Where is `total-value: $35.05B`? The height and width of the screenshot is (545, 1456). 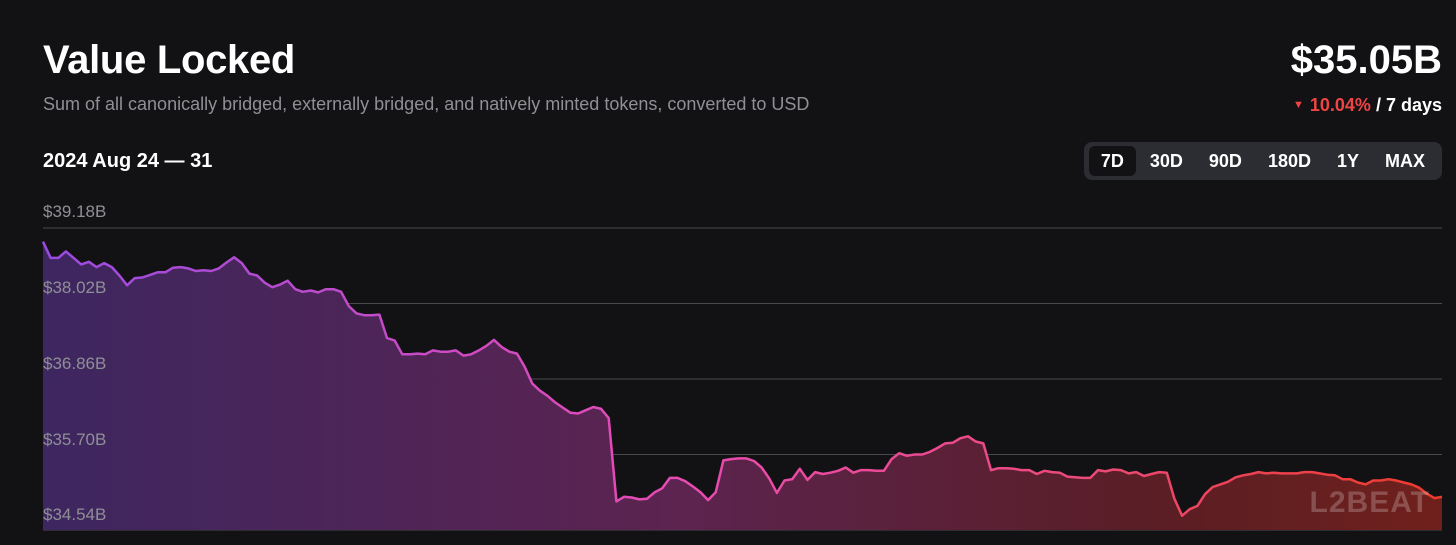
total-value: $35.05B is located at coordinates (1366, 60).